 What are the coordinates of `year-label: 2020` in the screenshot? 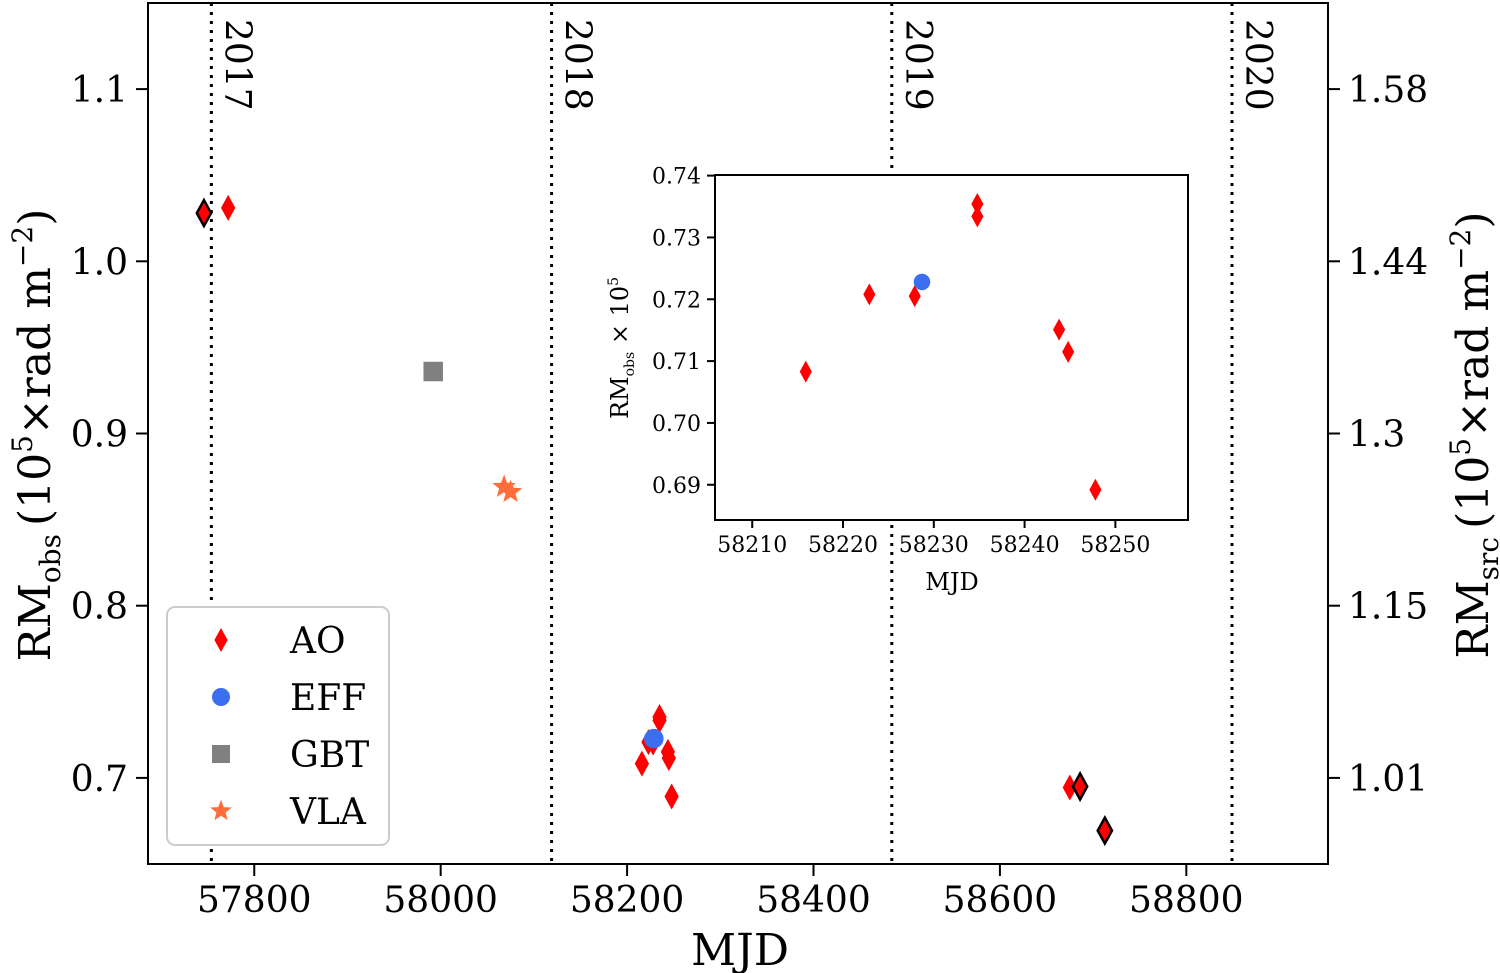 It's located at (1257, 65).